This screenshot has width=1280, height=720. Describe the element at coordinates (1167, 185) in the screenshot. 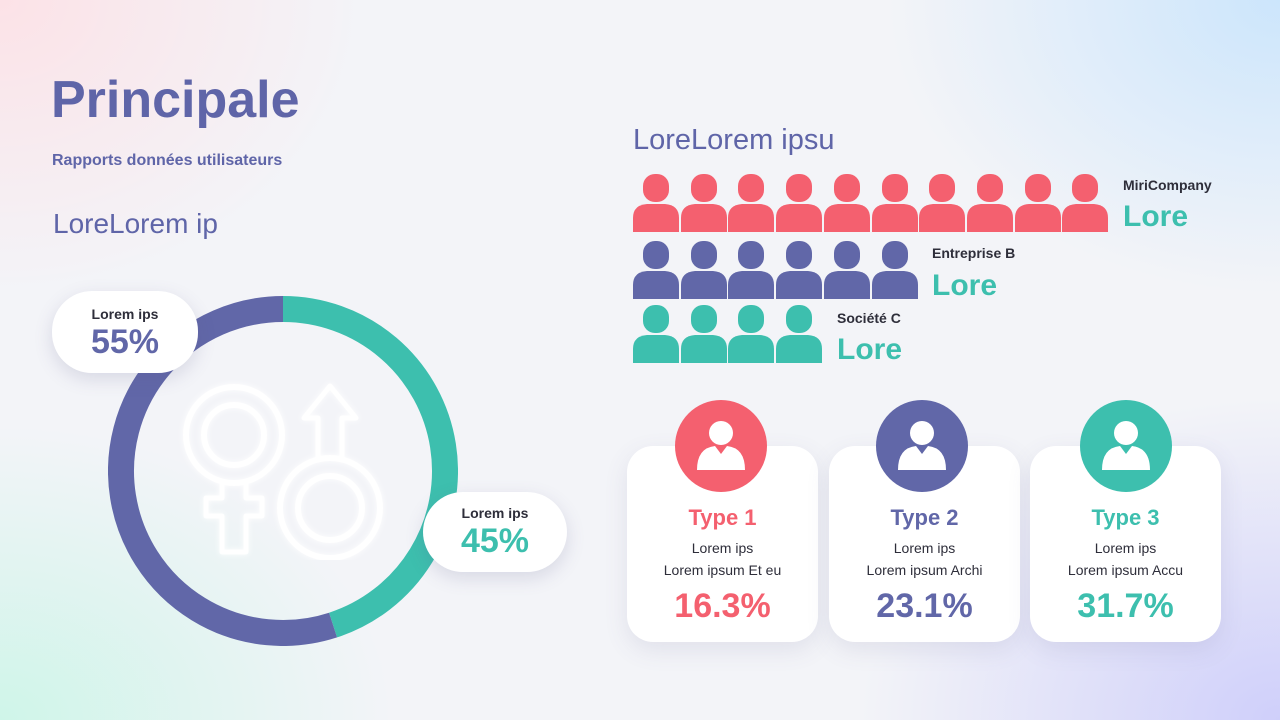

I see `row-label-miricompany: MiriCompany` at that location.